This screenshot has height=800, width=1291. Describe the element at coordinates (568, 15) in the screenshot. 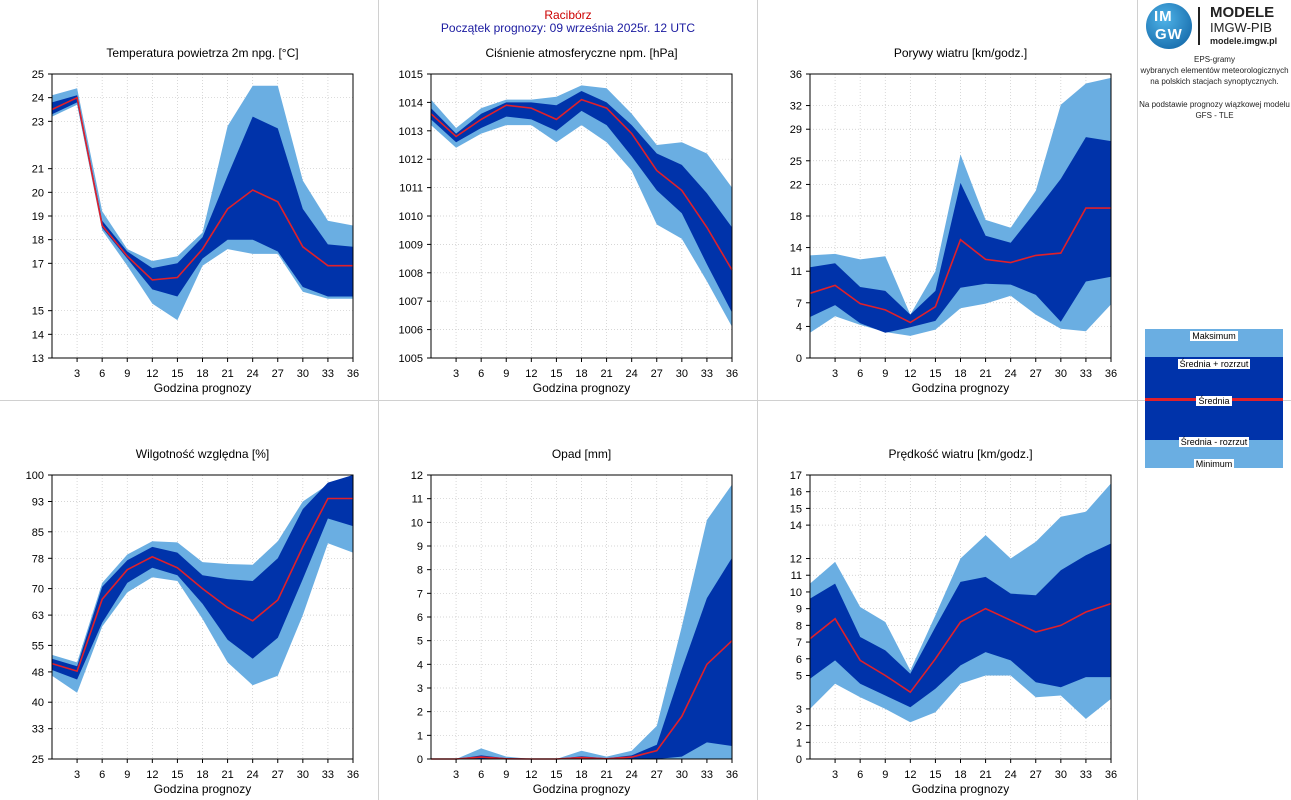

I see `station-name: Racibórz` at that location.